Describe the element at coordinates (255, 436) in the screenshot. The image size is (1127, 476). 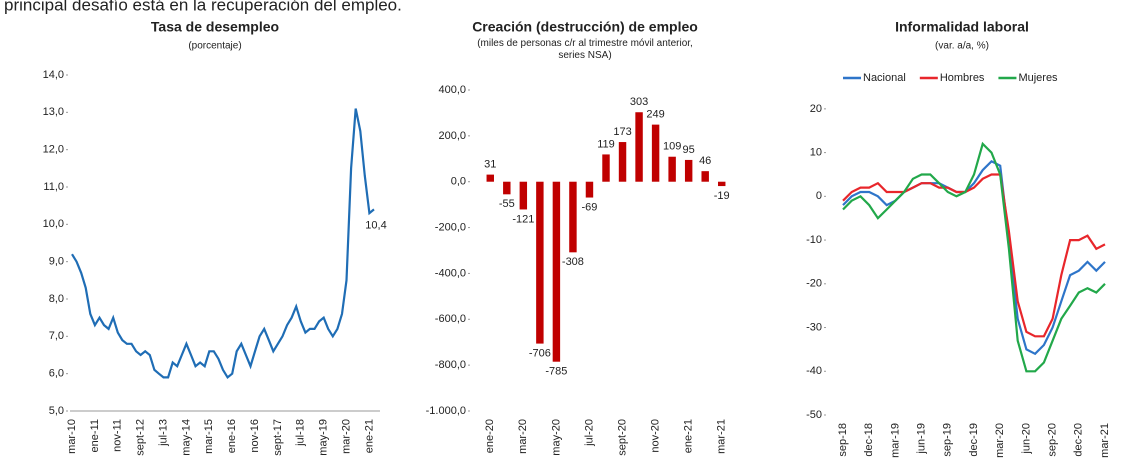
I see `x-tick-label: nov-16` at that location.